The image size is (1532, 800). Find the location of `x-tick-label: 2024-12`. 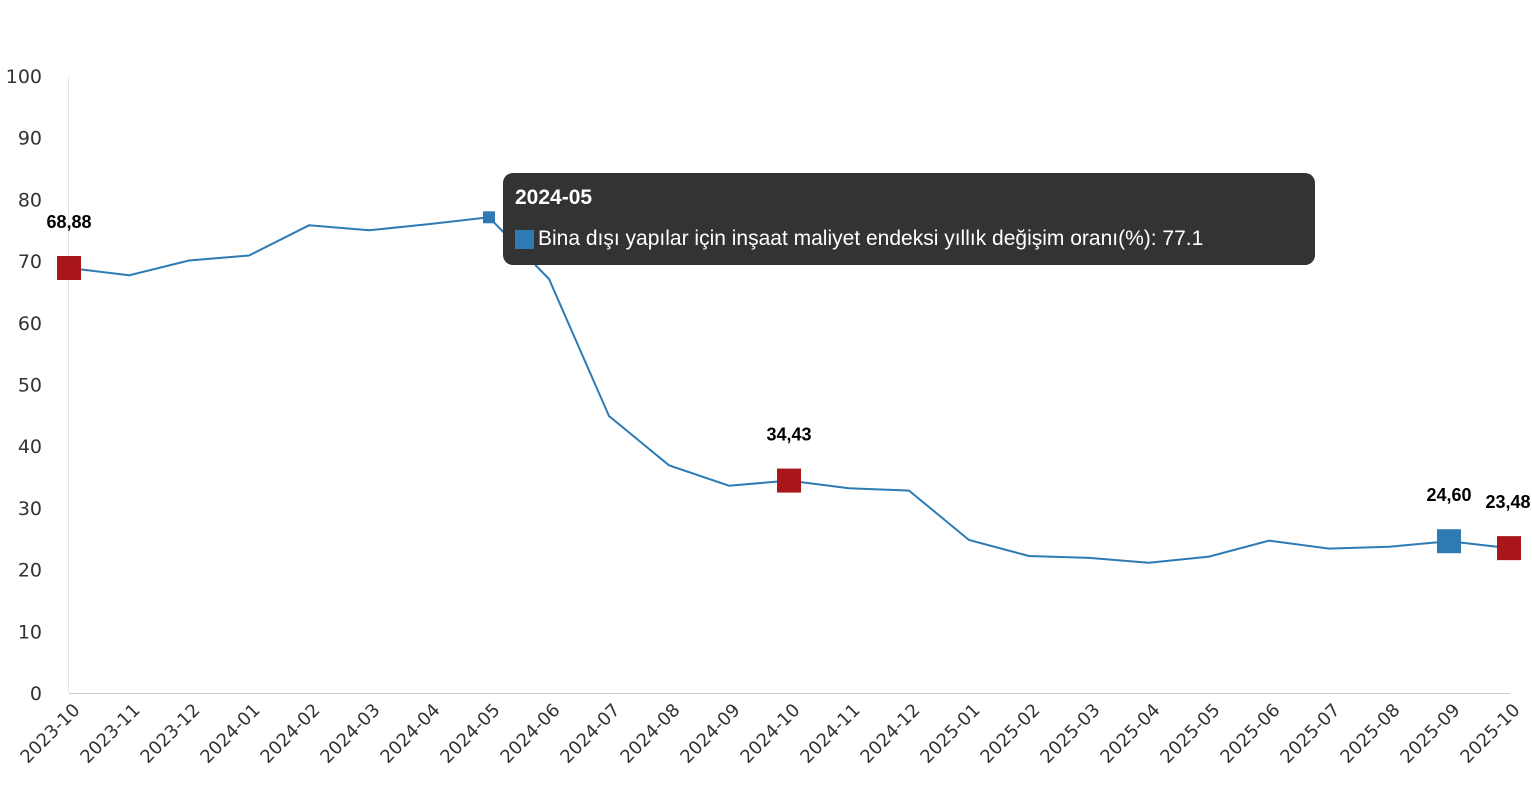

x-tick-label: 2024-12 is located at coordinates (890, 734).